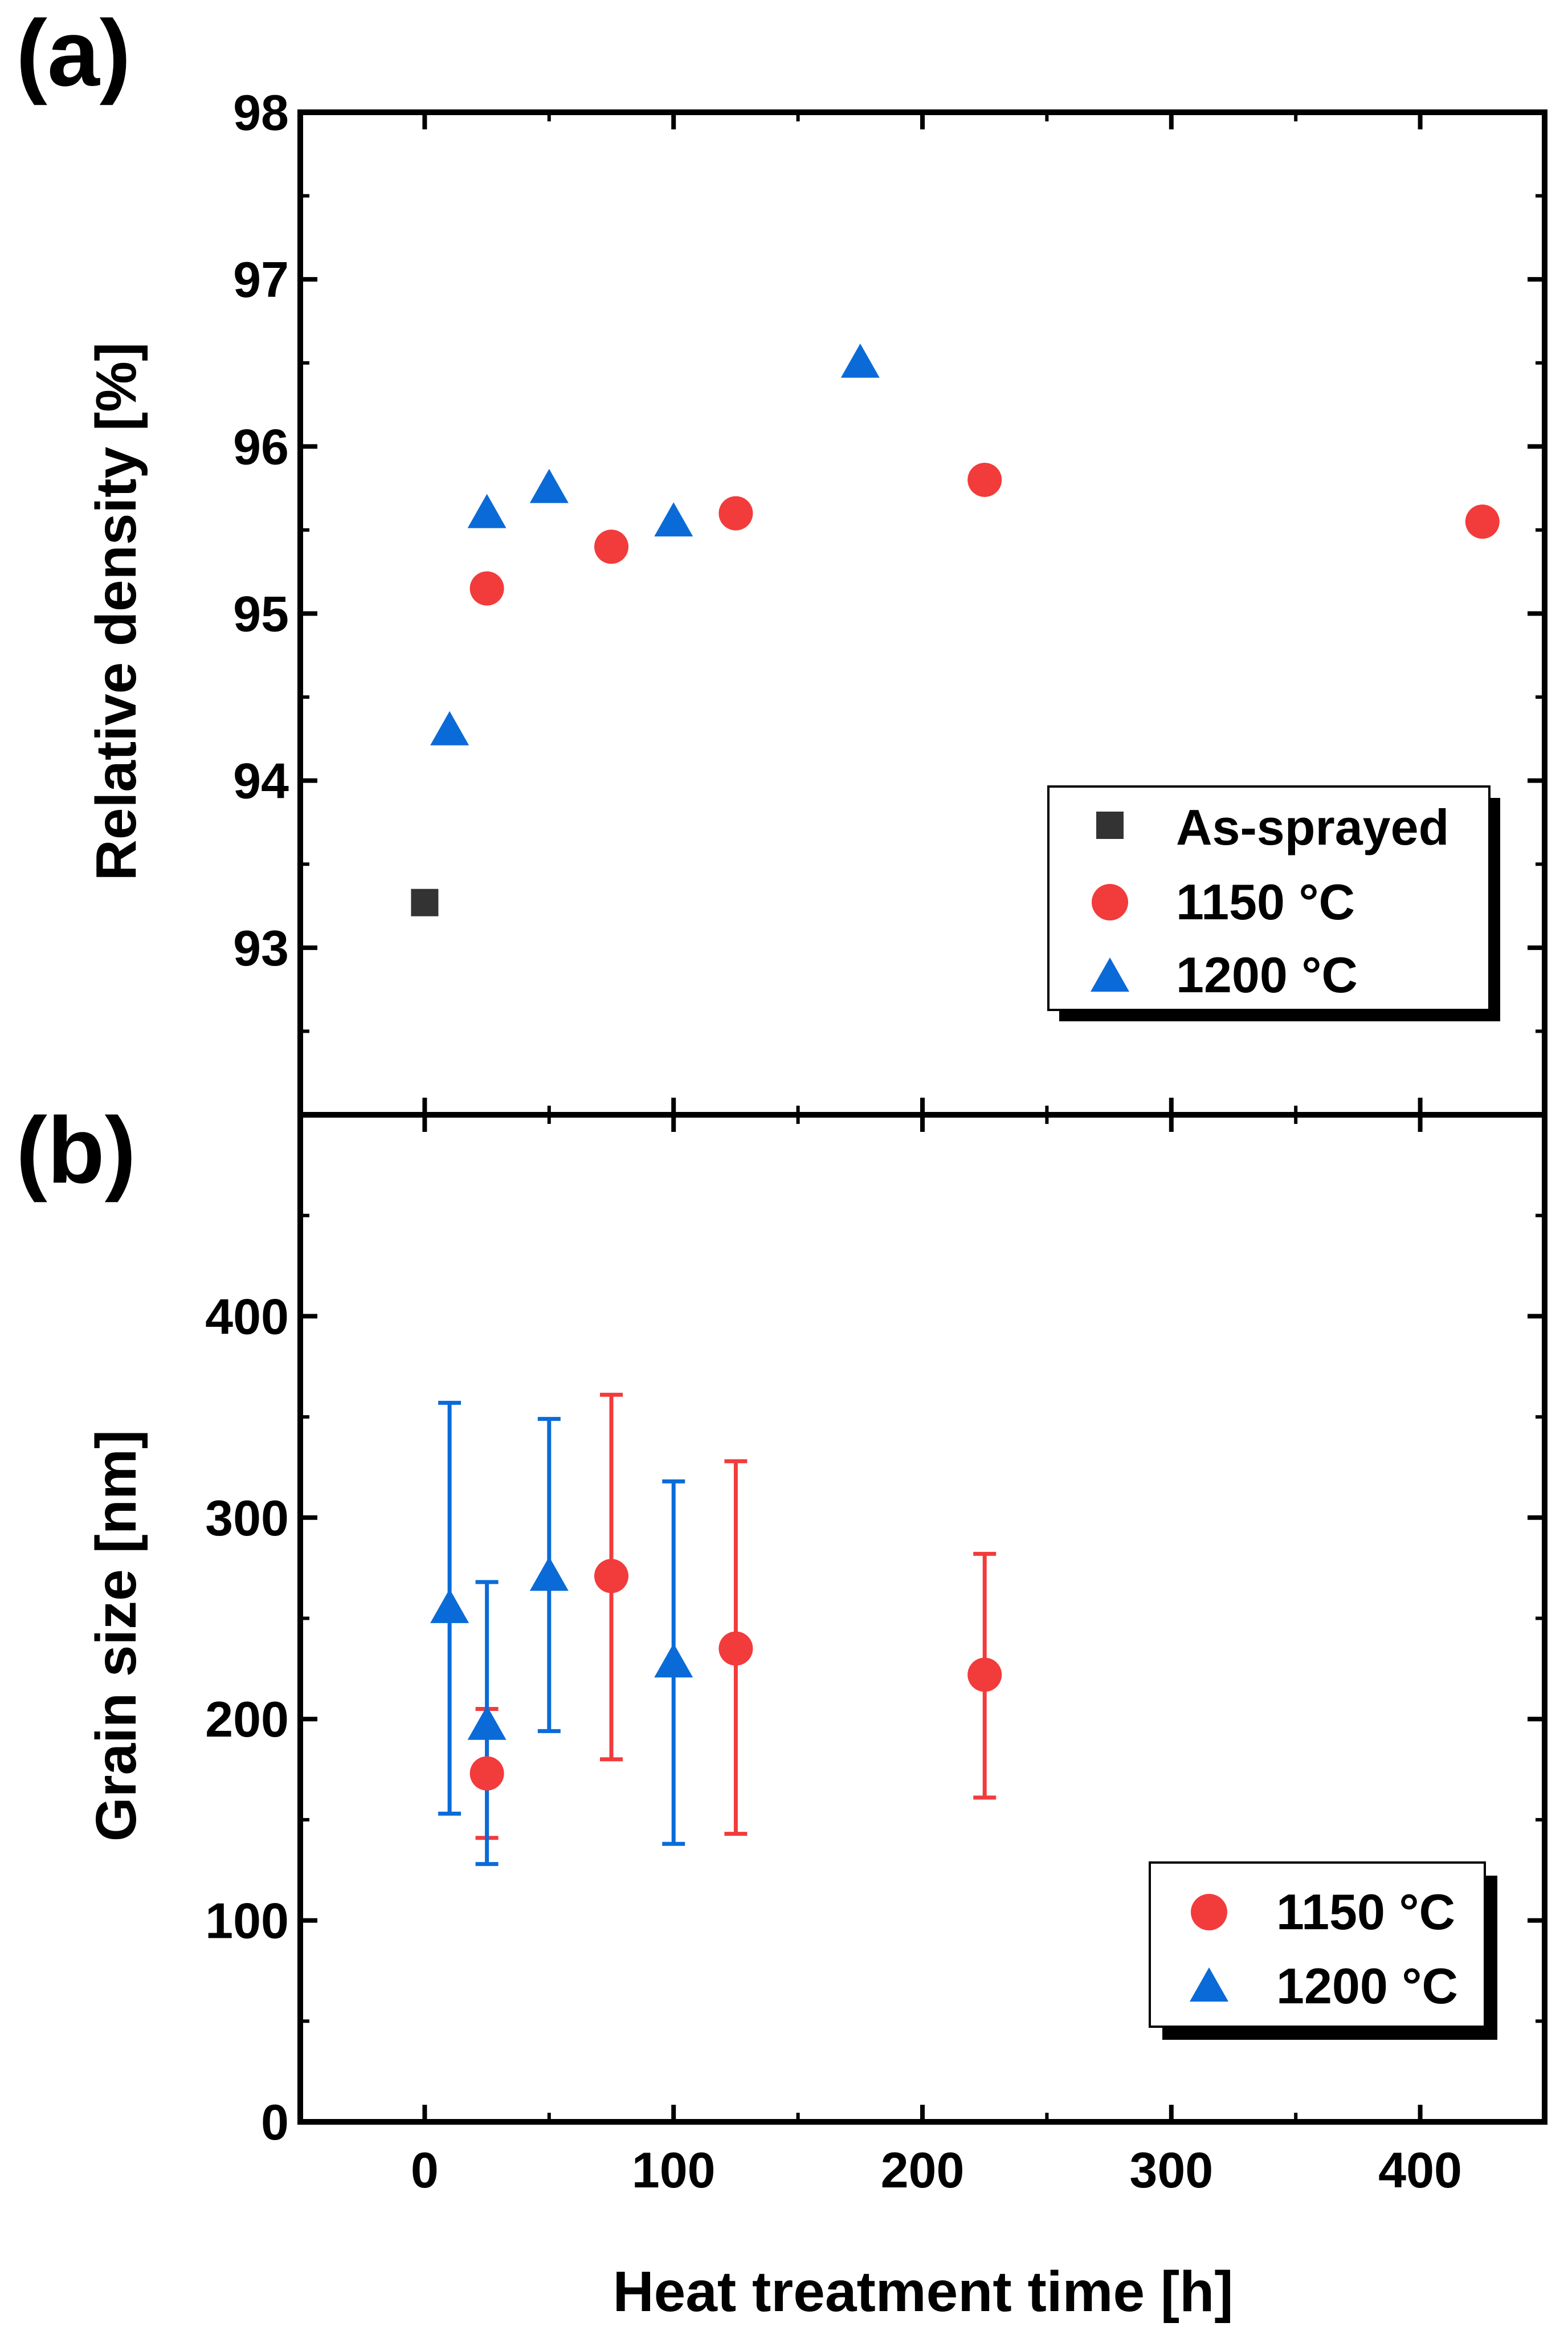  Describe the element at coordinates (923, 2170) in the screenshot. I see `panel-b-x-tick-label: 200` at that location.